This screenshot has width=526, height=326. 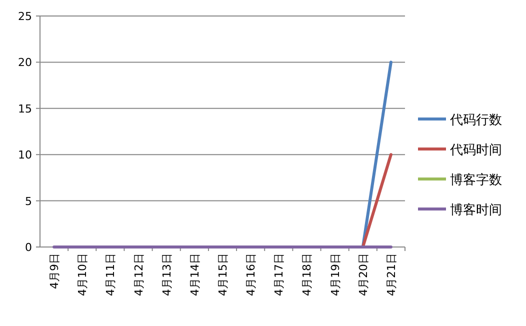 What do you see at coordinates (251, 274) in the screenshot?
I see `x-tick-label: 4月16日` at bounding box center [251, 274].